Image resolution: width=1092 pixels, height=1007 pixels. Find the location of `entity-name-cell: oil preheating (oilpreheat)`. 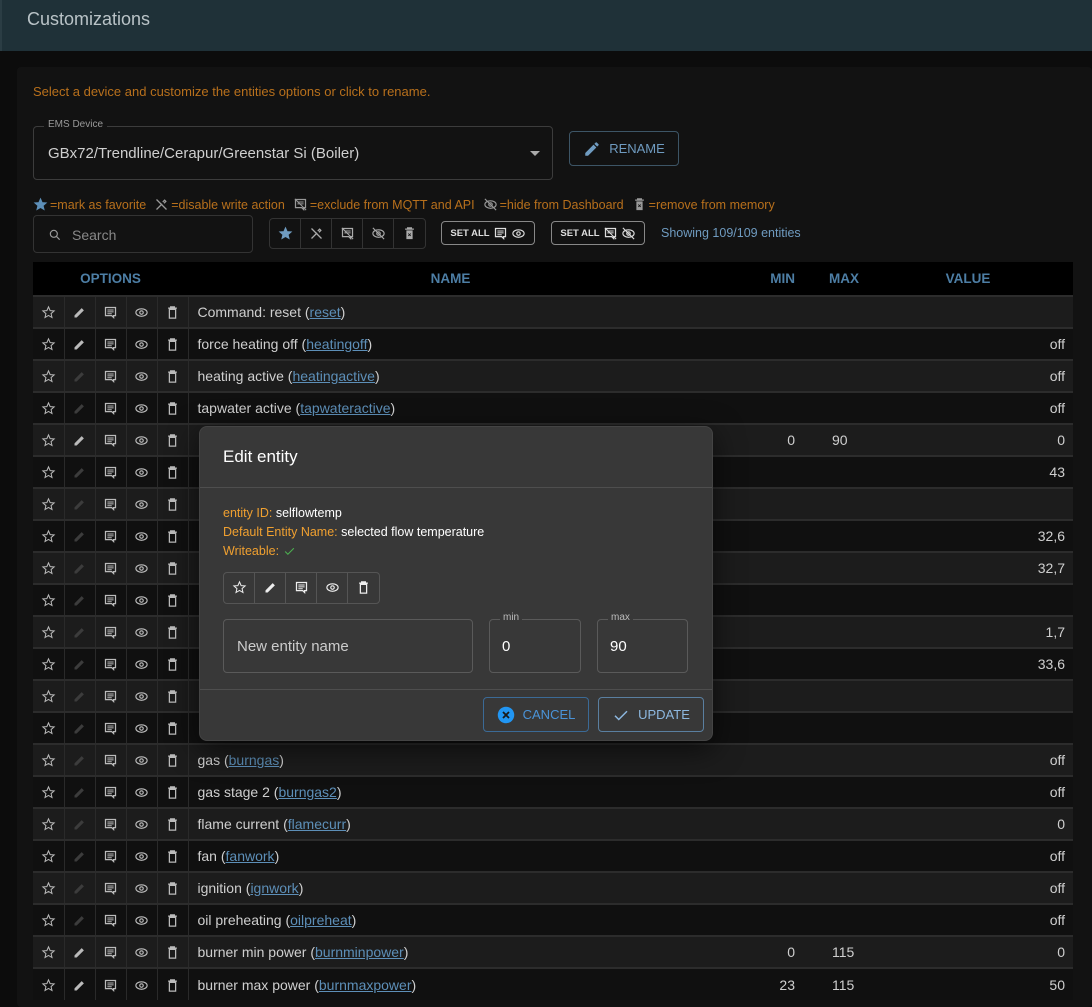

entity-name-cell: oil preheating (oilpreheat) is located at coordinates (450, 919).